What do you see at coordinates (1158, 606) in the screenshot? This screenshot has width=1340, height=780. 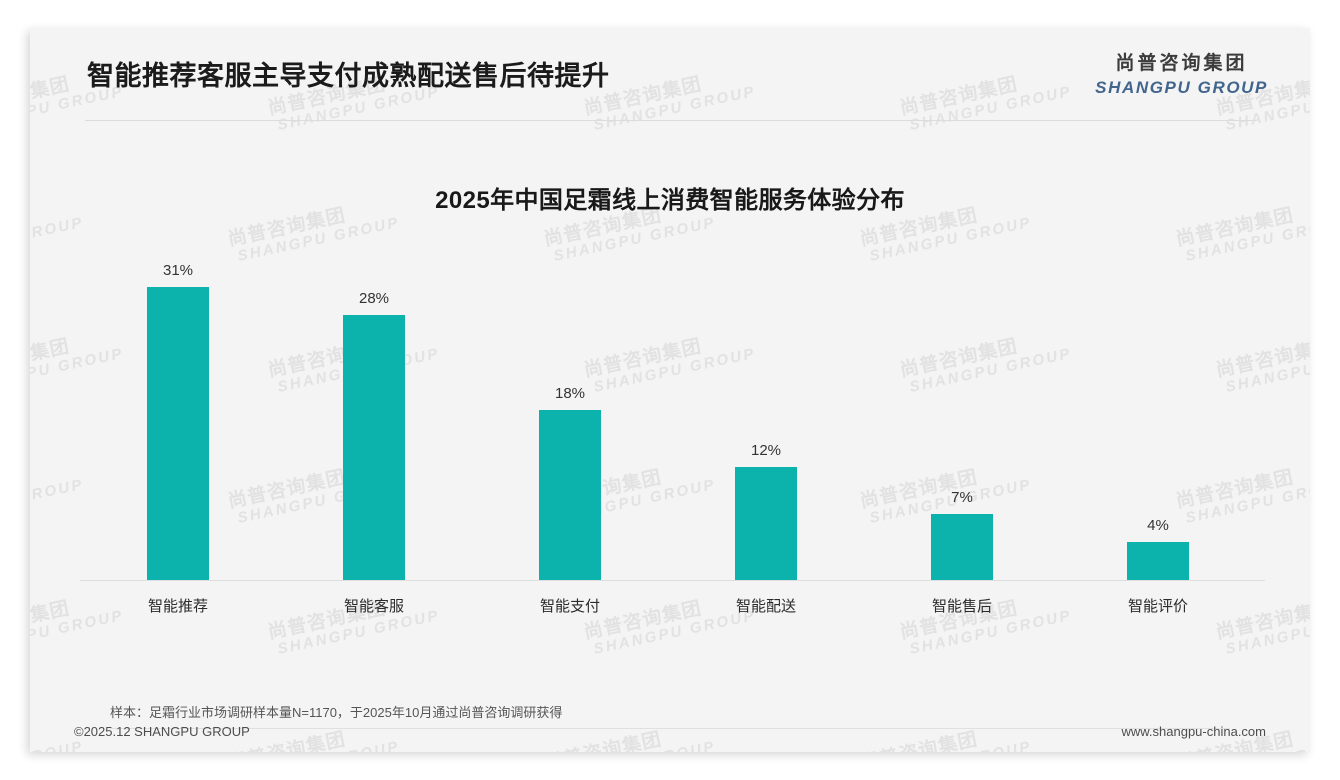 I see `bar-category-label: 智能评价` at bounding box center [1158, 606].